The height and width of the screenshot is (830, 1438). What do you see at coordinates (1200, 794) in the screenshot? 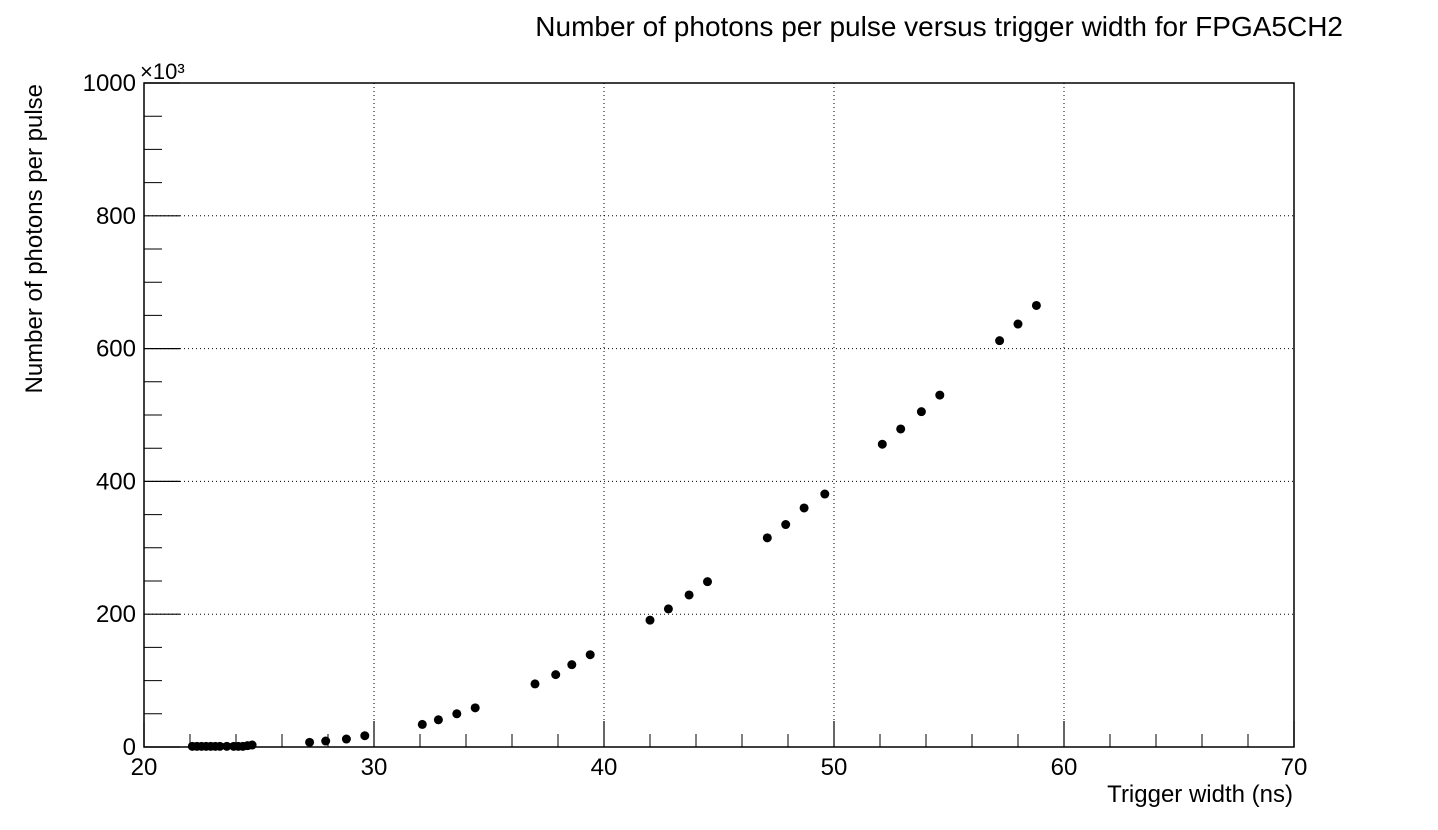
I see `x-axis-label: Trigger width (ns)` at bounding box center [1200, 794].